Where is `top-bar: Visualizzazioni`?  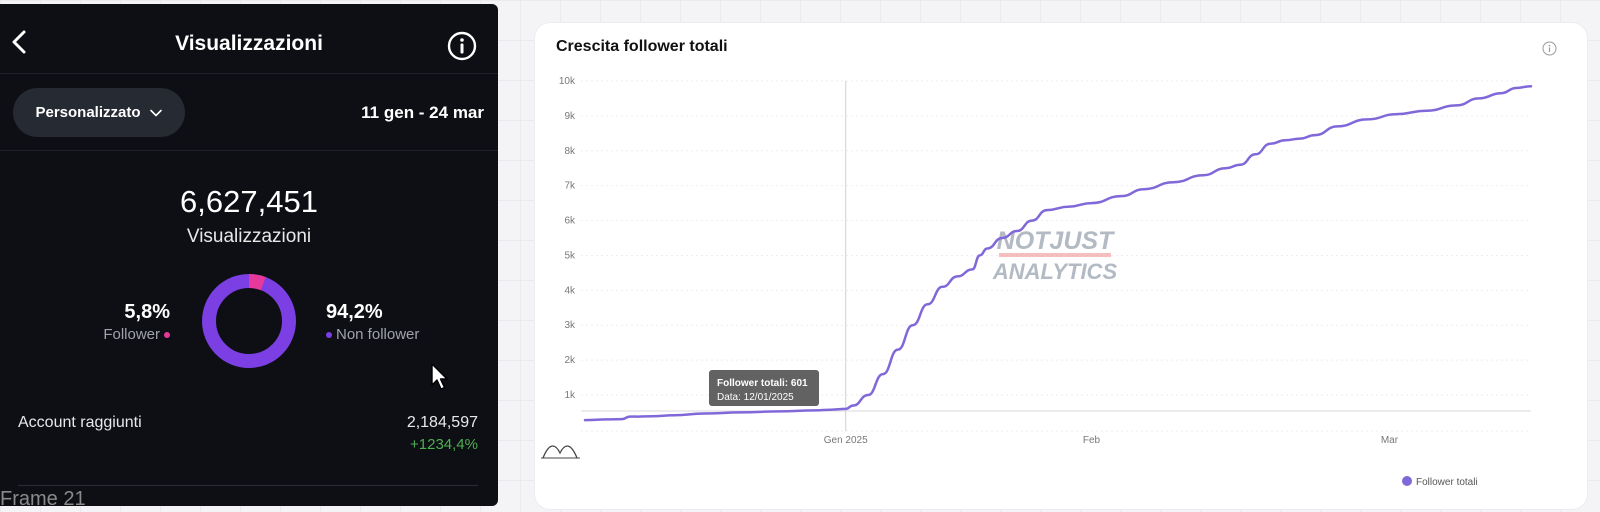
top-bar: Visualizzazioni is located at coordinates (249, 39).